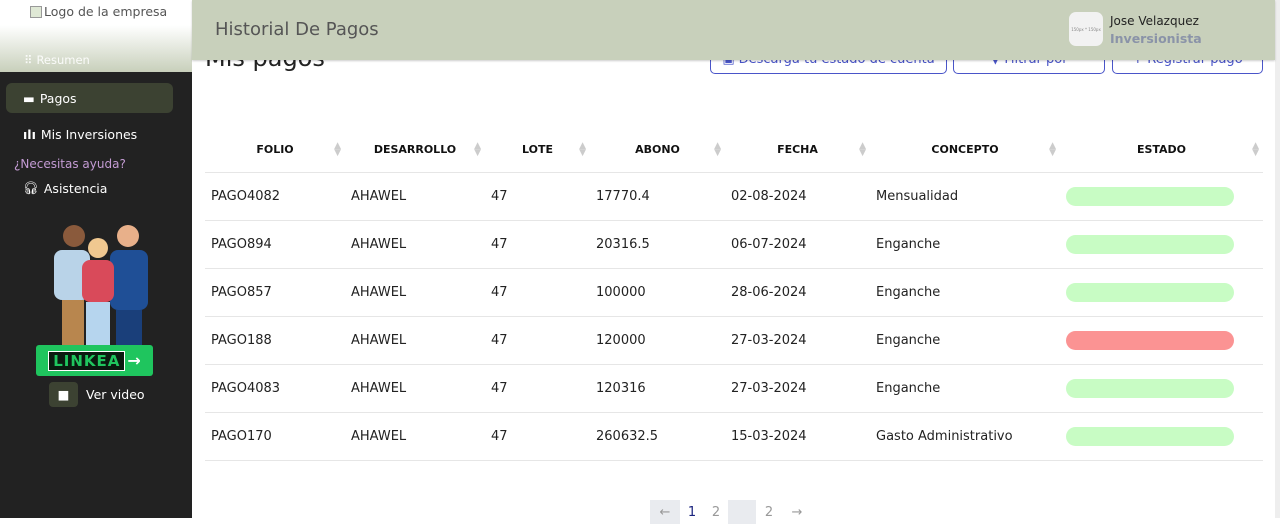  Describe the element at coordinates (965, 195) in the screenshot. I see `cell-concepto: Mensualidad` at that location.